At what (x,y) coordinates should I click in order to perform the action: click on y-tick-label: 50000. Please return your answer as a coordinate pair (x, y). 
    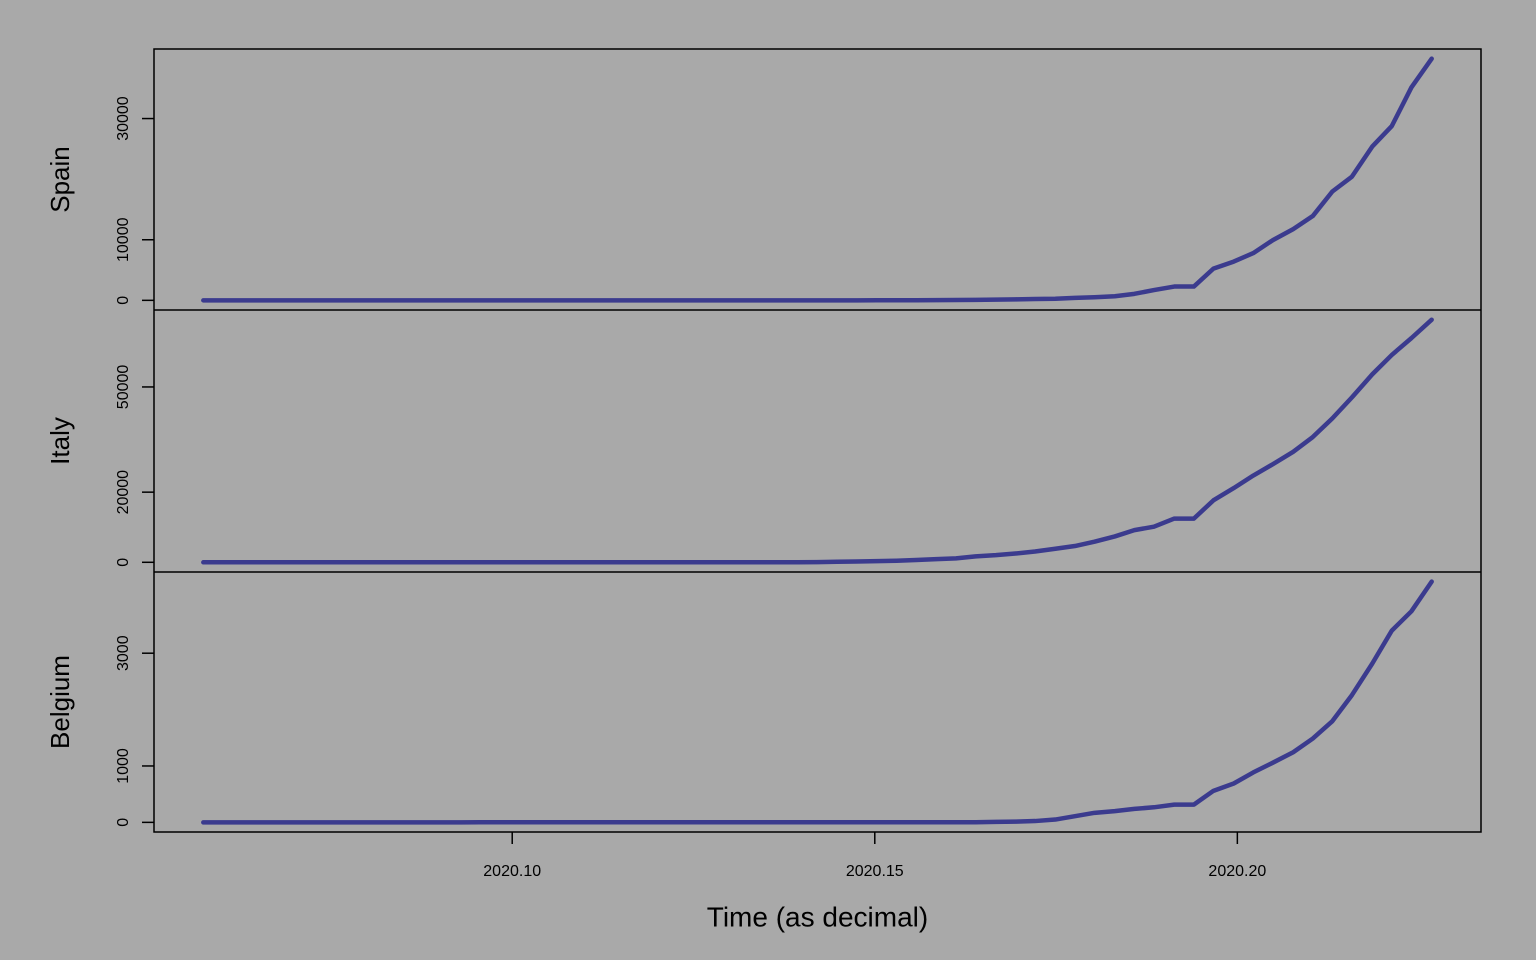
    Looking at the image, I should click on (123, 387).